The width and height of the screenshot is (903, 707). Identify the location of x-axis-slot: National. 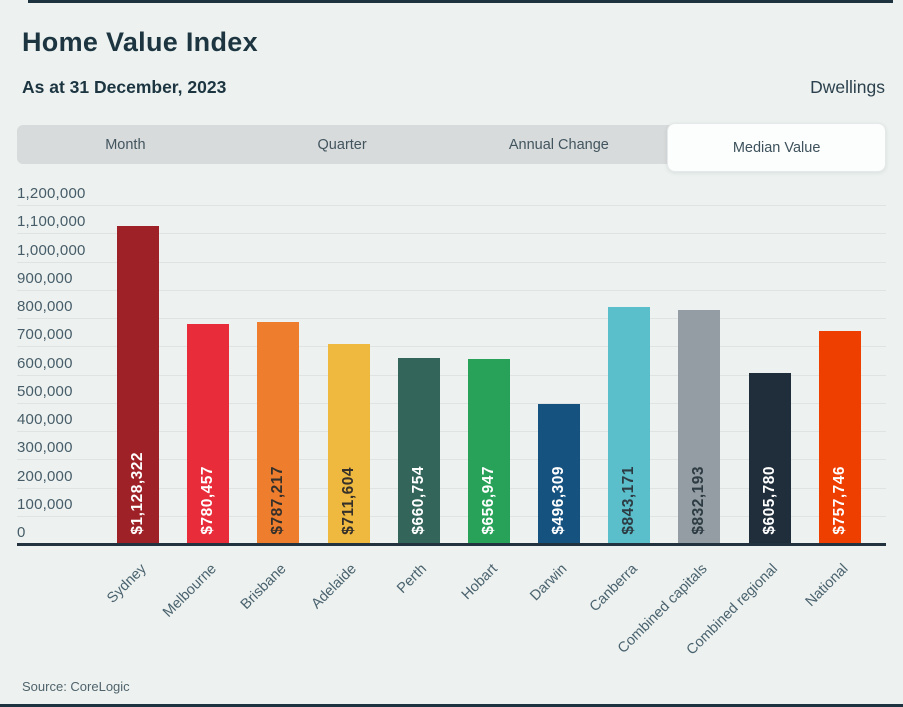
(838, 608).